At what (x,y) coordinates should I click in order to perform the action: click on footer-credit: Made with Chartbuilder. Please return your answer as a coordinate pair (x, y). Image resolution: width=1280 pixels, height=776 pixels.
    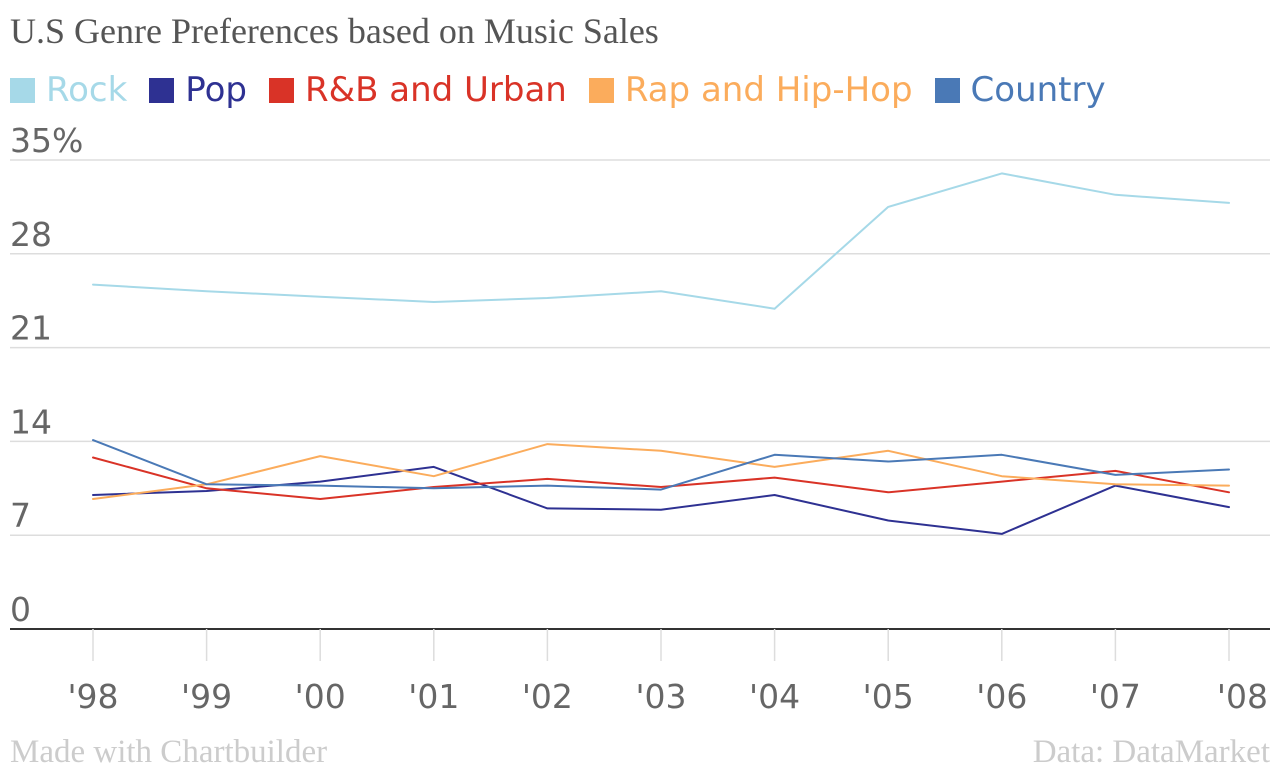
    Looking at the image, I should click on (169, 752).